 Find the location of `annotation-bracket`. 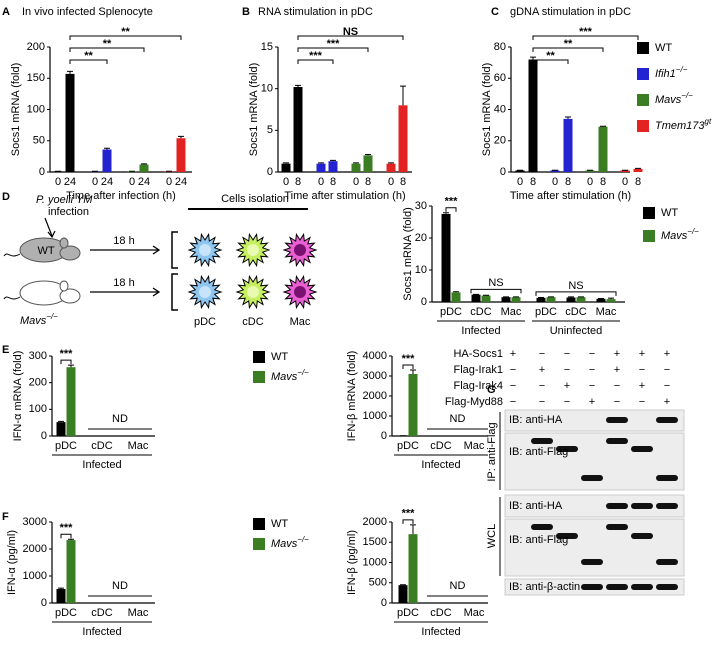

annotation-bracket is located at coordinates (66, 362).